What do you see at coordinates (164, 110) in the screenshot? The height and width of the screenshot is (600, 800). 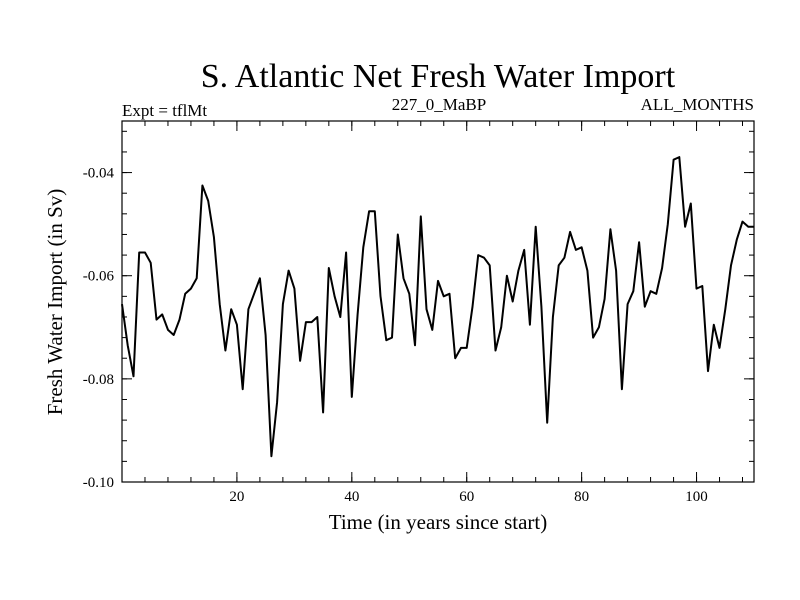 I see `experiment-label: Expt = tflMt` at bounding box center [164, 110].